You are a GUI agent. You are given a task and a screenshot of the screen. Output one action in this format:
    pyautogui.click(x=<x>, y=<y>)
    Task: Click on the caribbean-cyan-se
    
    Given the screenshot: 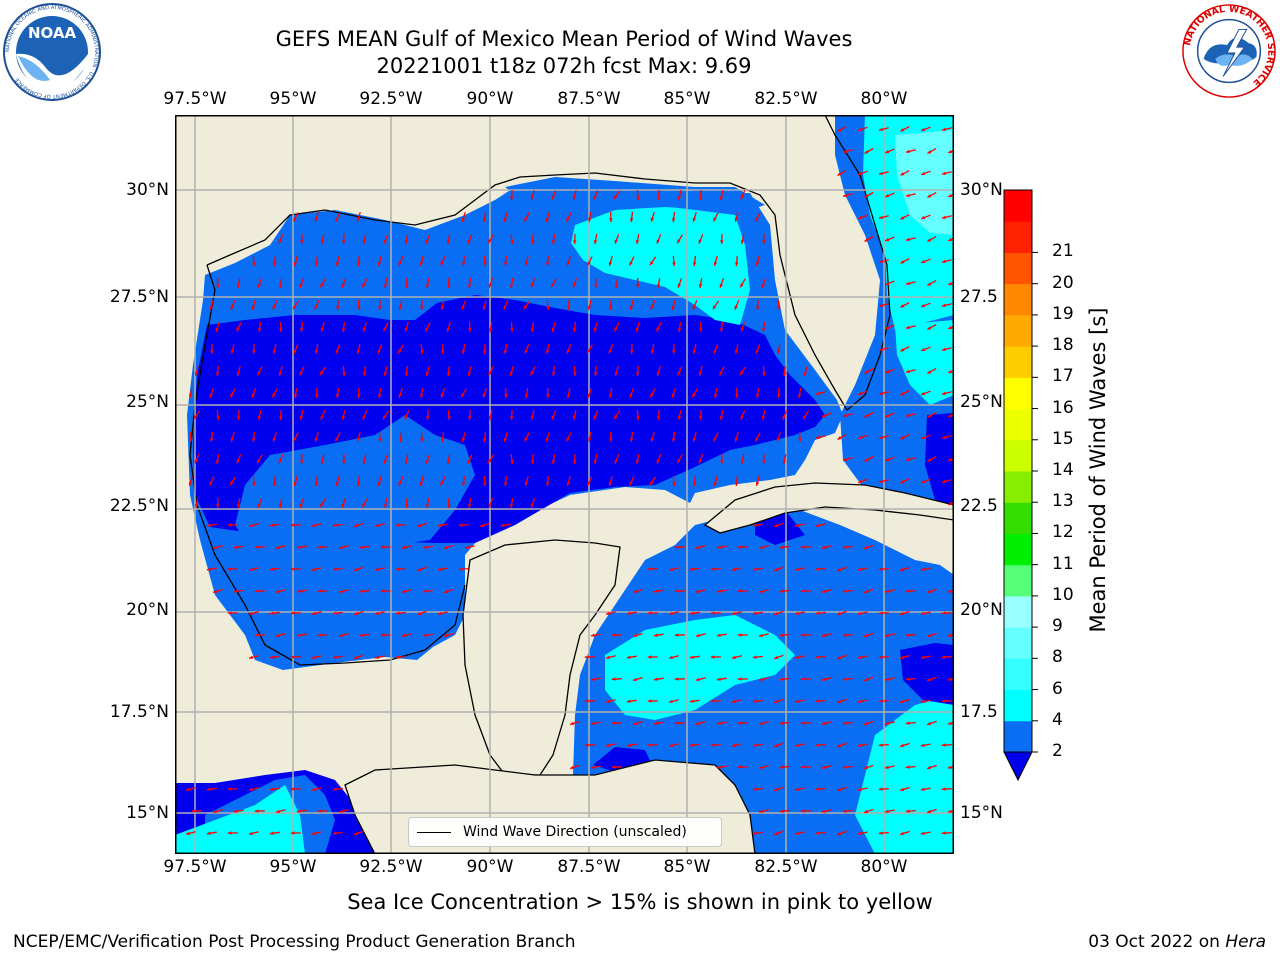 What is the action you would take?
    pyautogui.click(x=904, y=774)
    